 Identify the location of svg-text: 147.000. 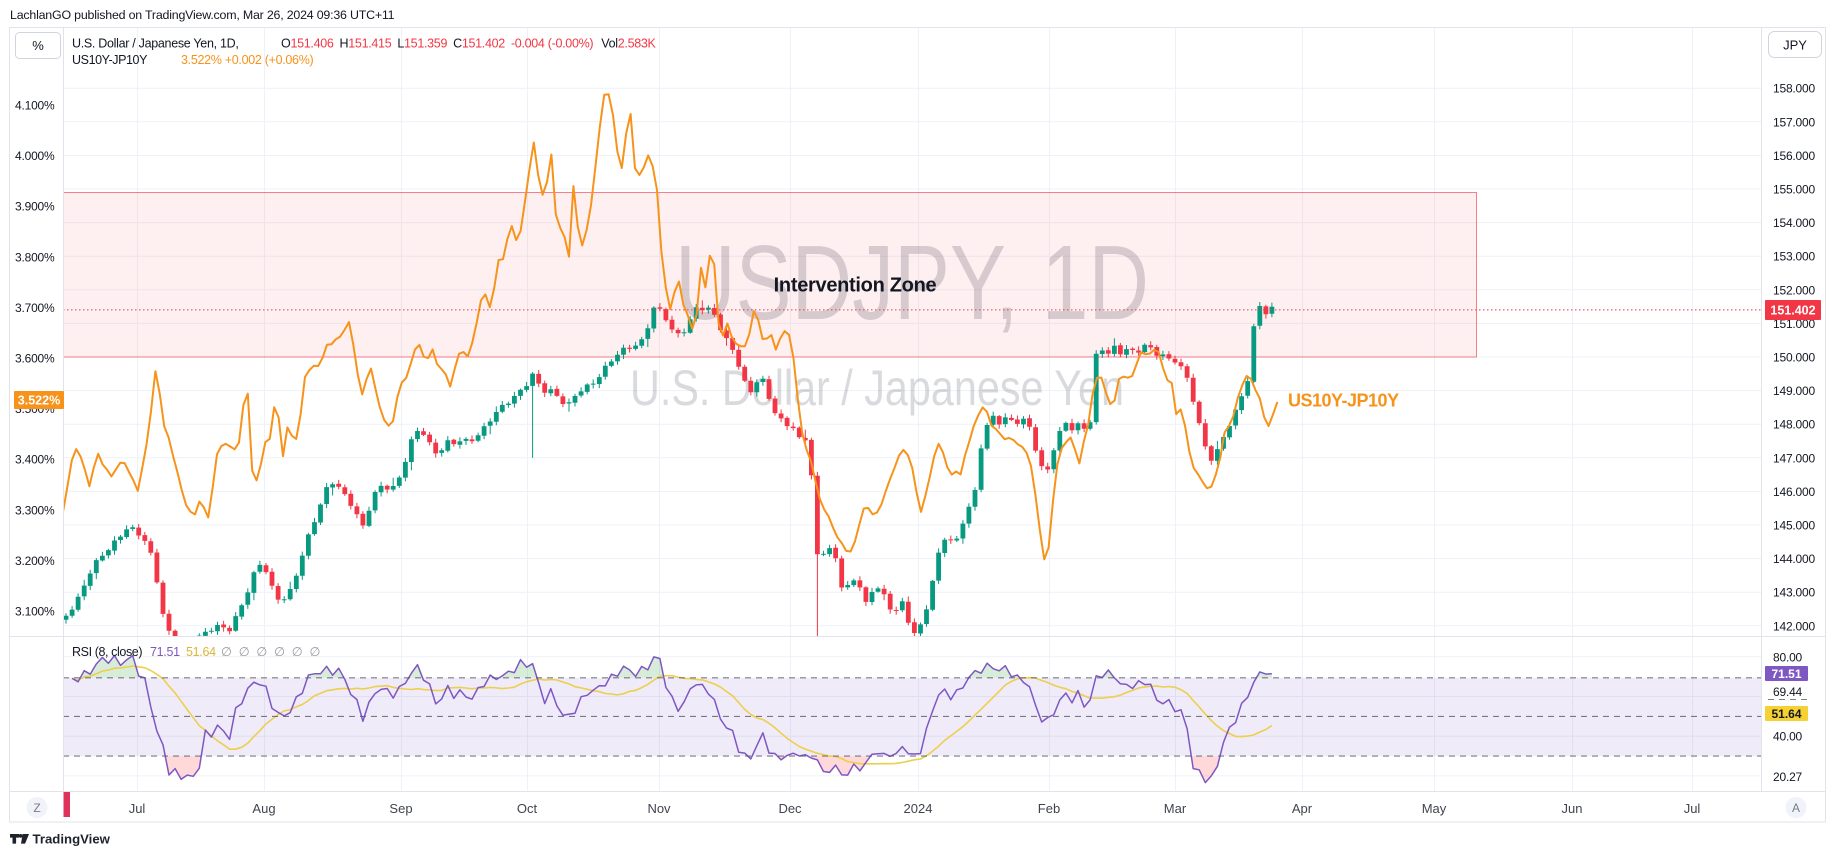
(1794, 458).